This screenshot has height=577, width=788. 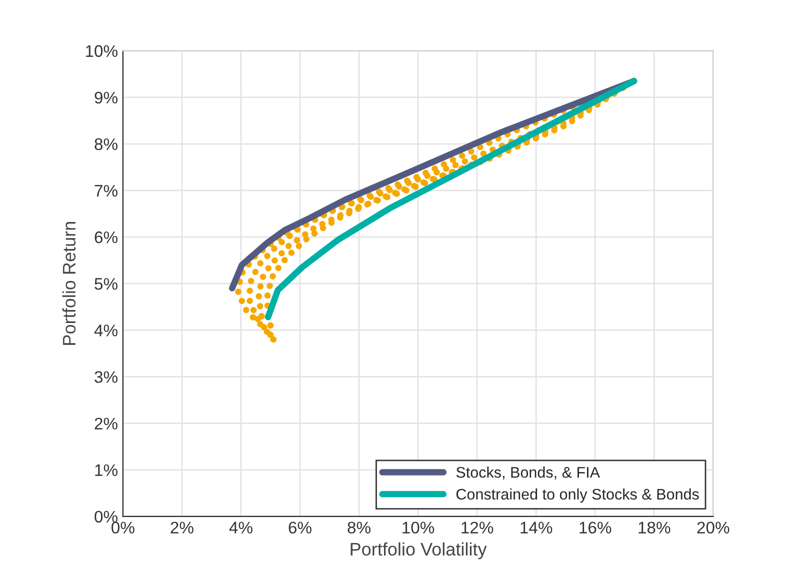 I want to click on x-tick-label: 8%, so click(x=359, y=528).